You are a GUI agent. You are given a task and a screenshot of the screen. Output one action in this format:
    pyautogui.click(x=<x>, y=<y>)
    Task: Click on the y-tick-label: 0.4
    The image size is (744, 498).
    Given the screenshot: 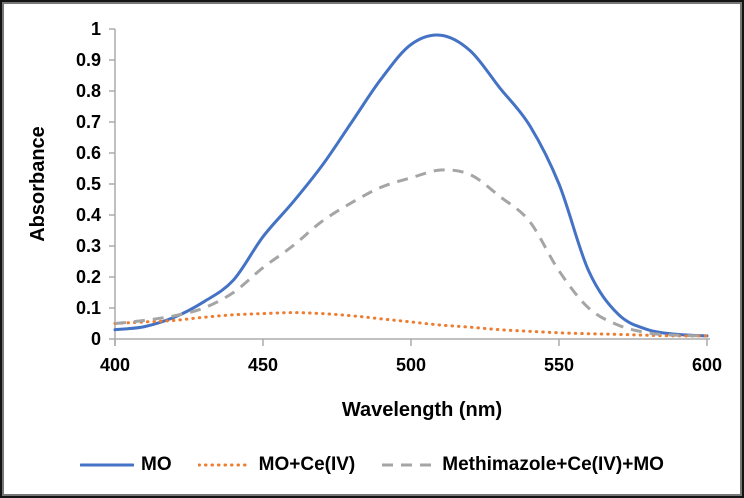 What is the action you would take?
    pyautogui.click(x=88, y=215)
    